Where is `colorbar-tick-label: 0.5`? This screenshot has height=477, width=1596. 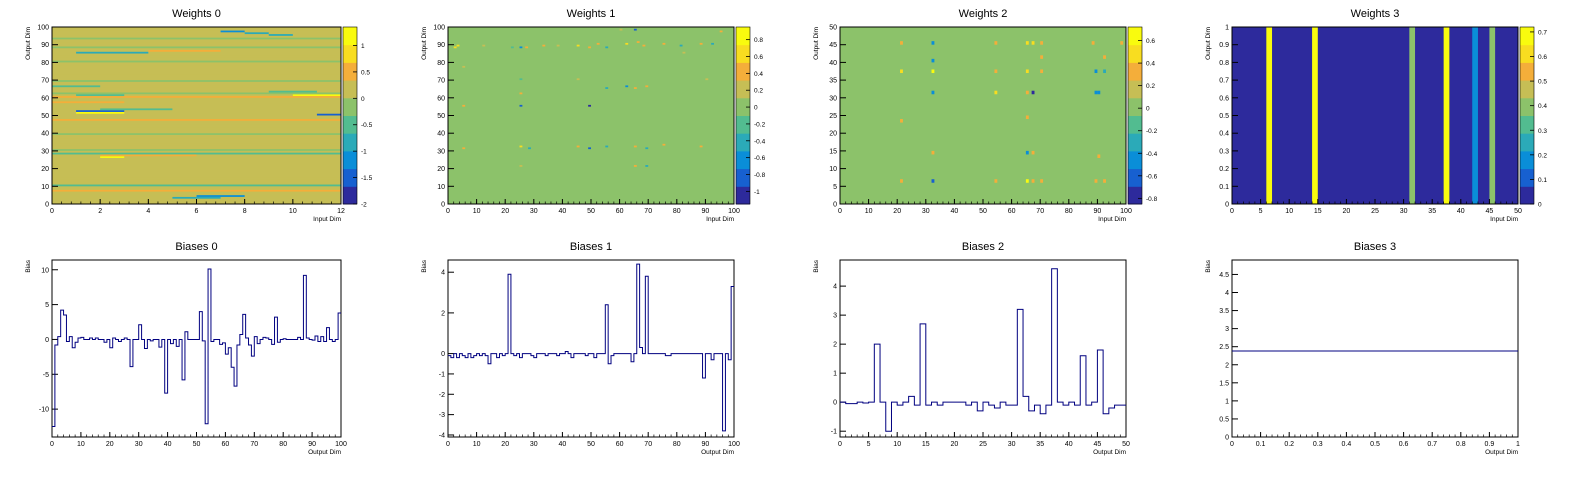
colorbar-tick-label: 0.5 is located at coordinates (1542, 82).